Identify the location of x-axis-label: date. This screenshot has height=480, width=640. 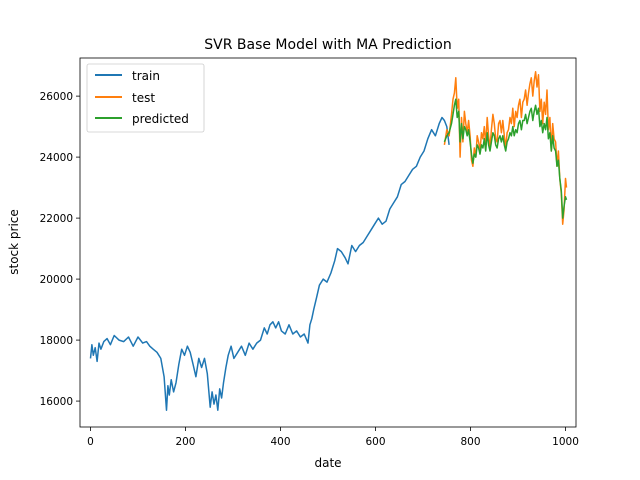
(327, 463).